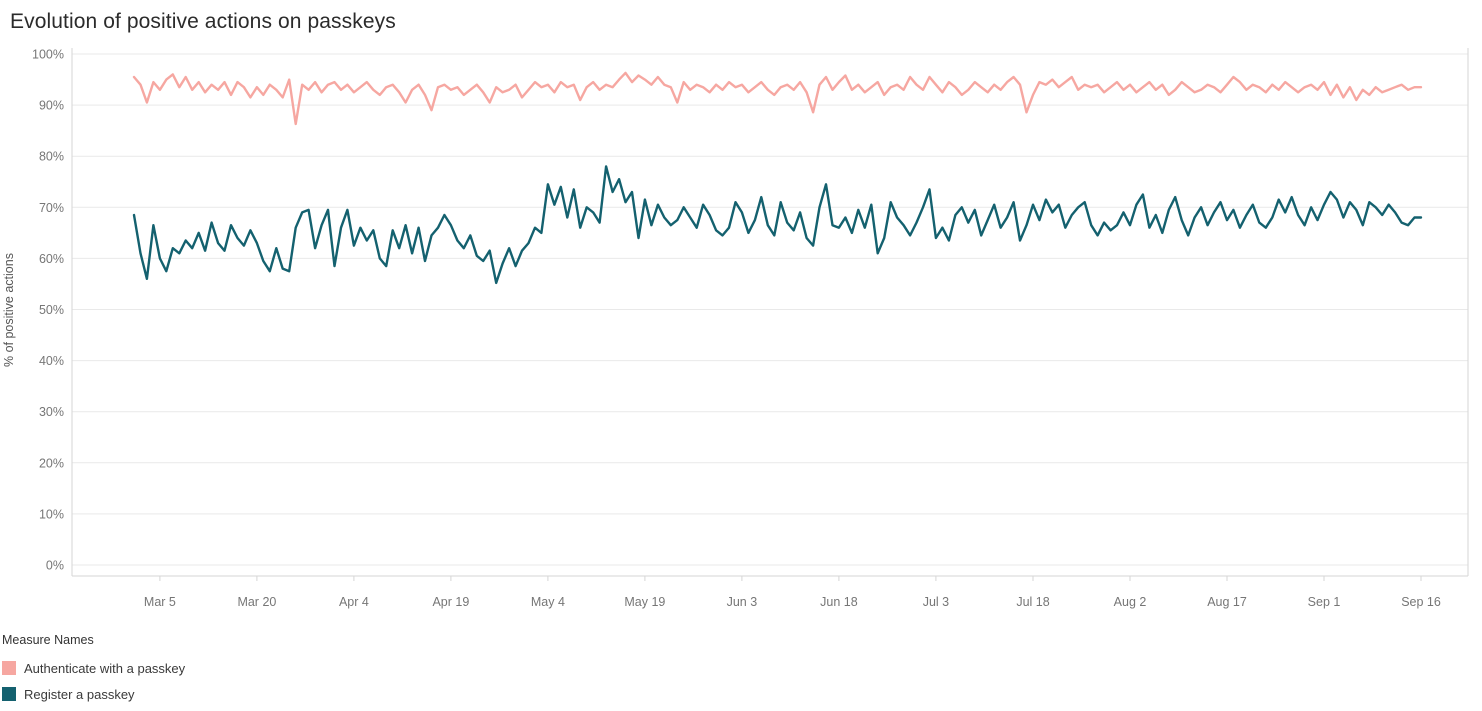 The height and width of the screenshot is (711, 1482). What do you see at coordinates (1324, 602) in the screenshot?
I see `x-tick-label: Sep 1` at bounding box center [1324, 602].